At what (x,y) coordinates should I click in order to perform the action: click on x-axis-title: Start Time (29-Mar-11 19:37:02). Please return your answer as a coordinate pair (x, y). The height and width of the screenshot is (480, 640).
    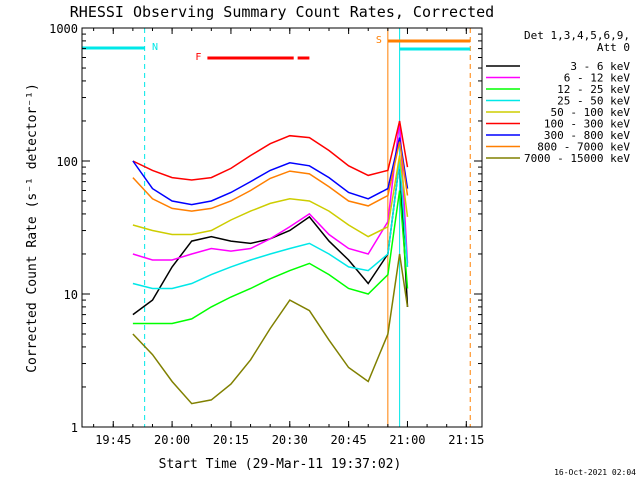
    Looking at the image, I should click on (280, 464).